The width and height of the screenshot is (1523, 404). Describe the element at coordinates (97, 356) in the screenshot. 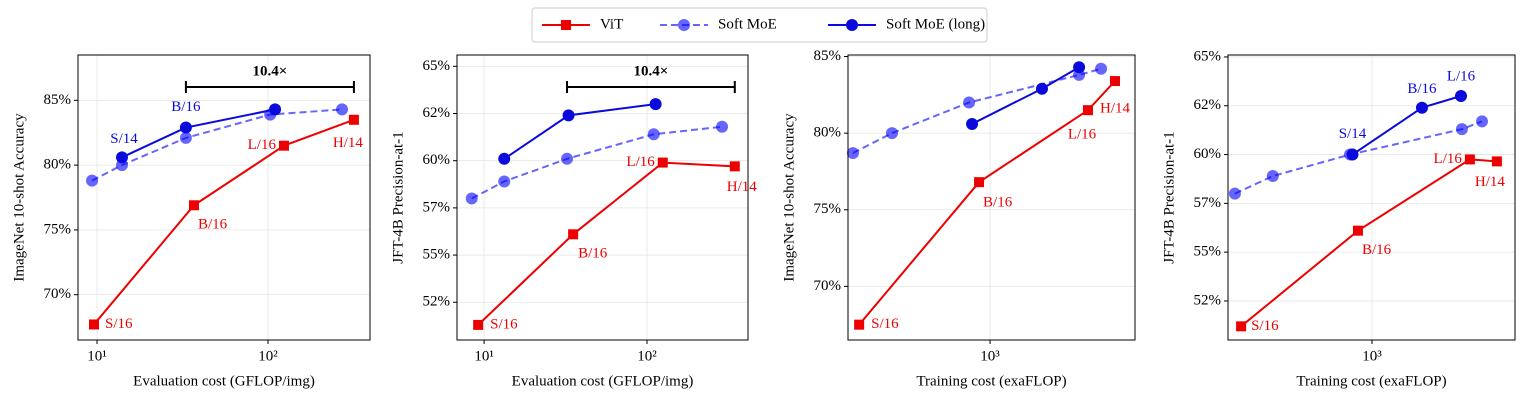

I see `x-tick-label: 10¹` at that location.